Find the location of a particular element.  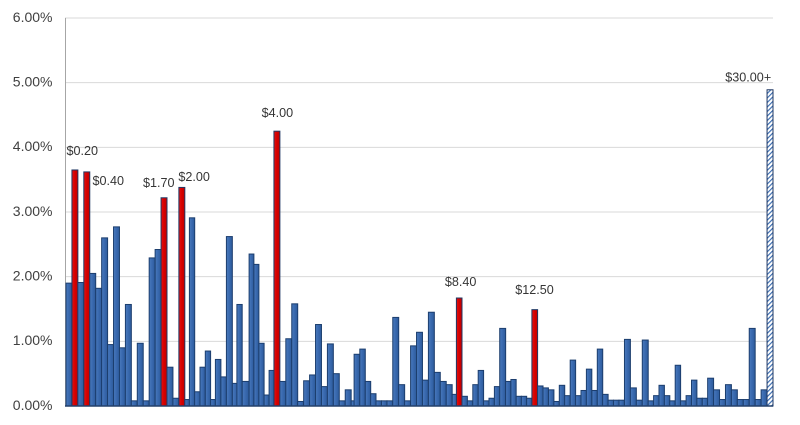

svg-text: $2.00 is located at coordinates (194, 177).